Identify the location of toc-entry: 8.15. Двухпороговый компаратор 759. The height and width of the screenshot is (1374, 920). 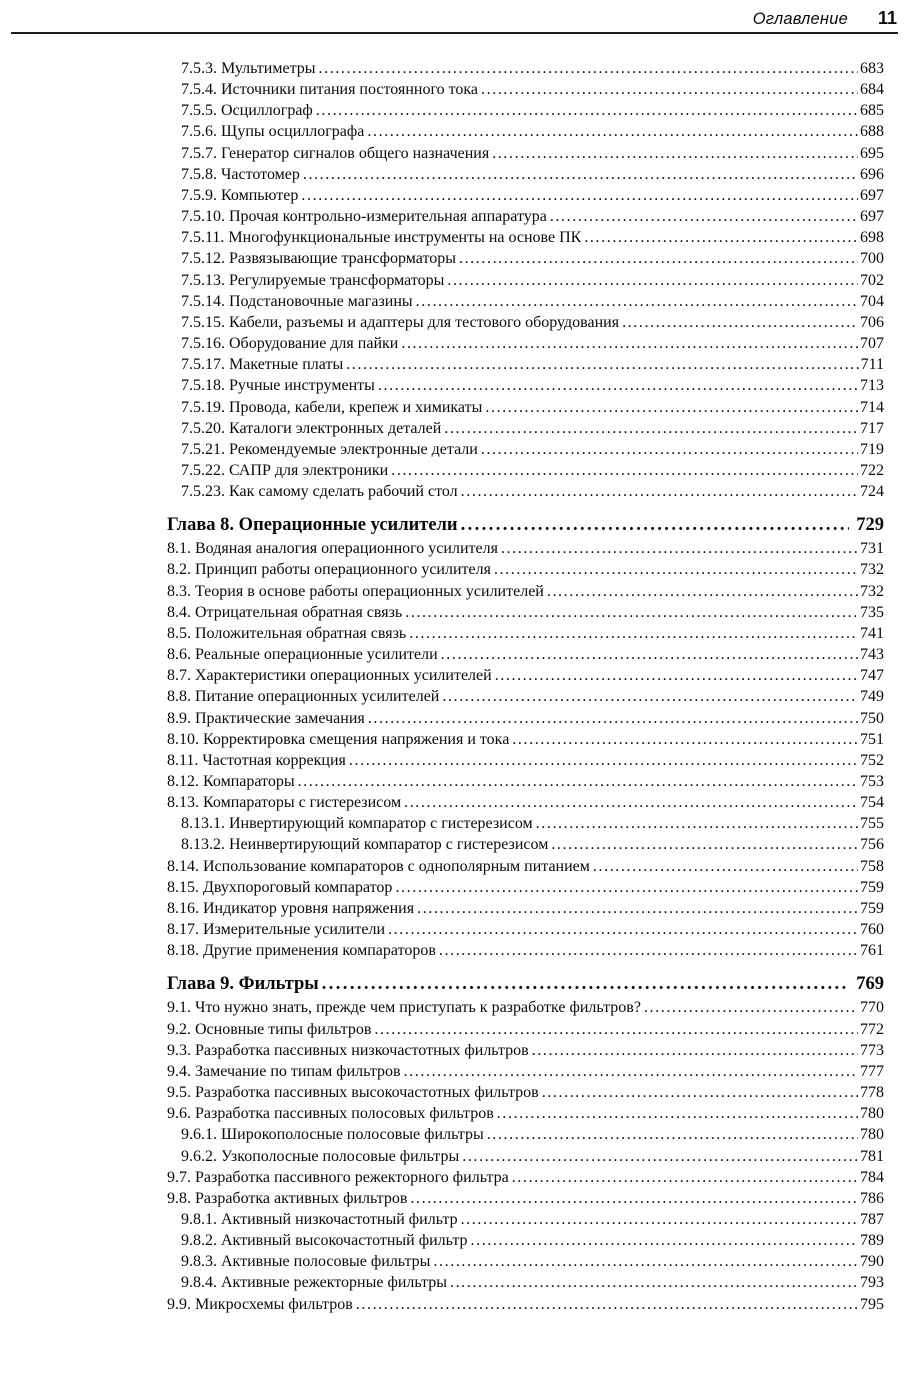
(525, 887).